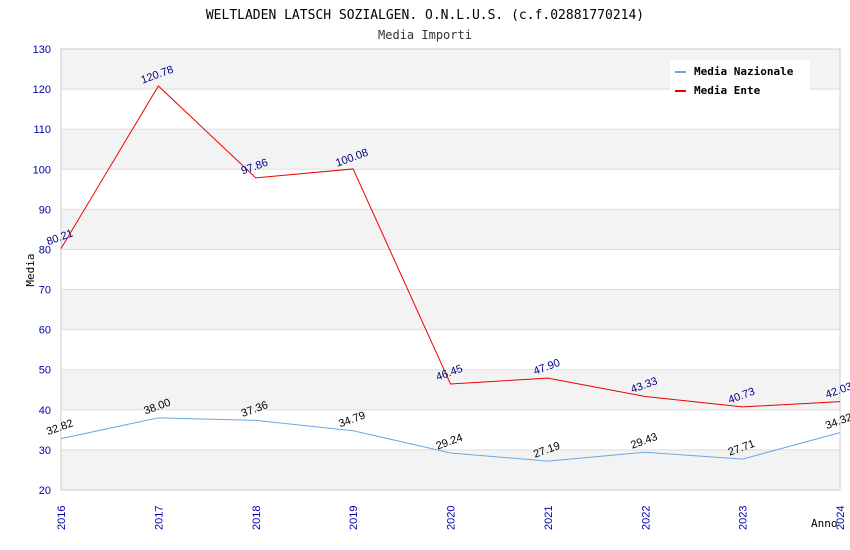 The image size is (850, 550). What do you see at coordinates (841, 518) in the screenshot?
I see `x-tick-label: 2024` at bounding box center [841, 518].